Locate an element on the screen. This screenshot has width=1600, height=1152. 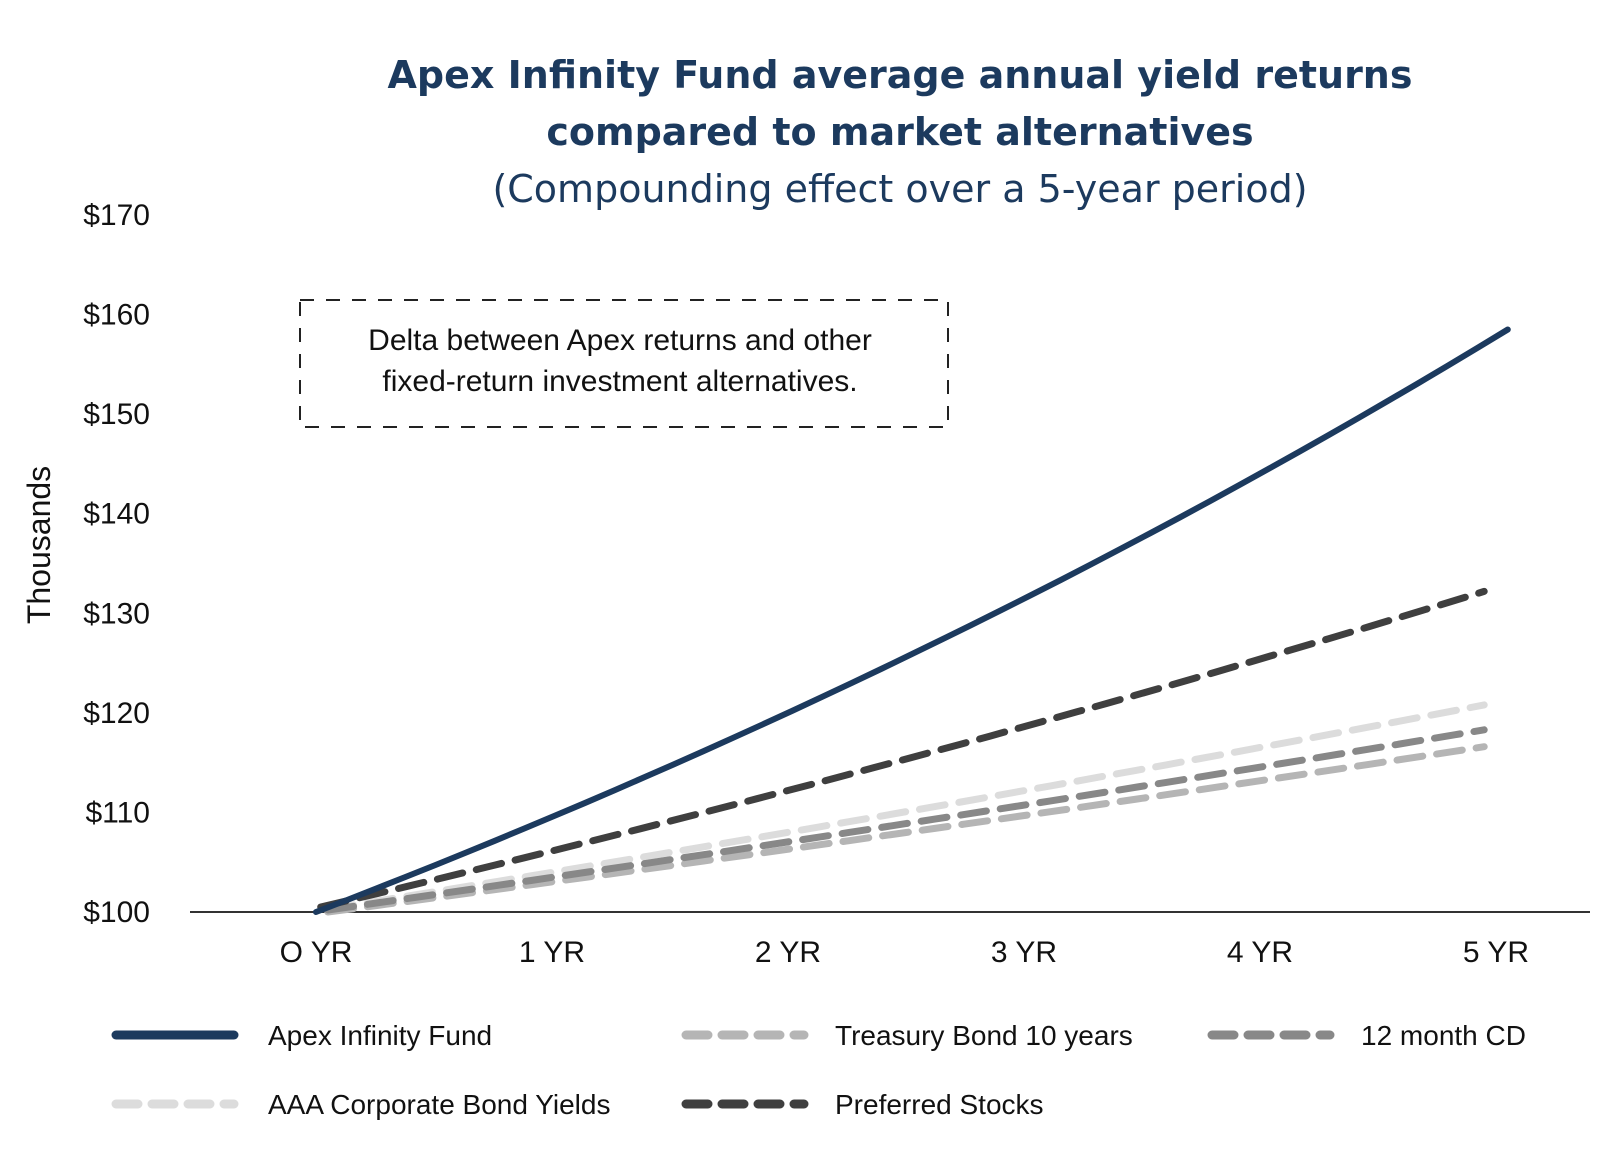
legend-label-apex-infinity-fund: Apex Infinity Fund is located at coordinates (380, 1035).